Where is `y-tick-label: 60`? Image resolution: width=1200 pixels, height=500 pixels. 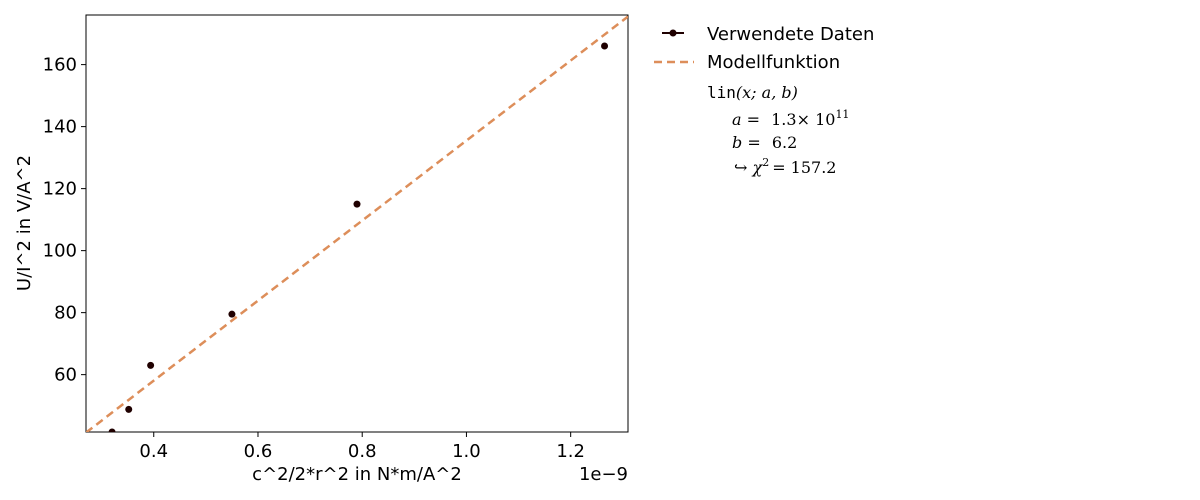 y-tick-label: 60 is located at coordinates (65, 375).